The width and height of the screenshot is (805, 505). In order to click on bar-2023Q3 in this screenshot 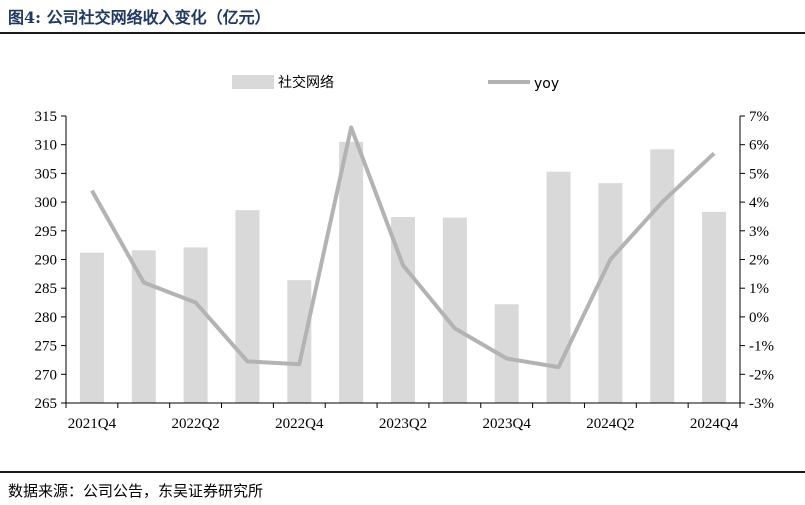, I will do `click(454, 310)`.